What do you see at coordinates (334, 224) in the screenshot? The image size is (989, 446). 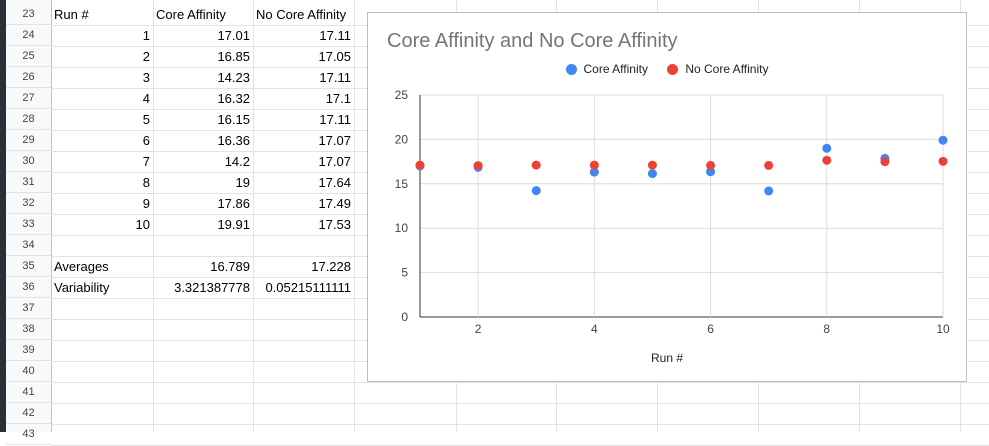 I see `cell-nocore: 17.53` at bounding box center [334, 224].